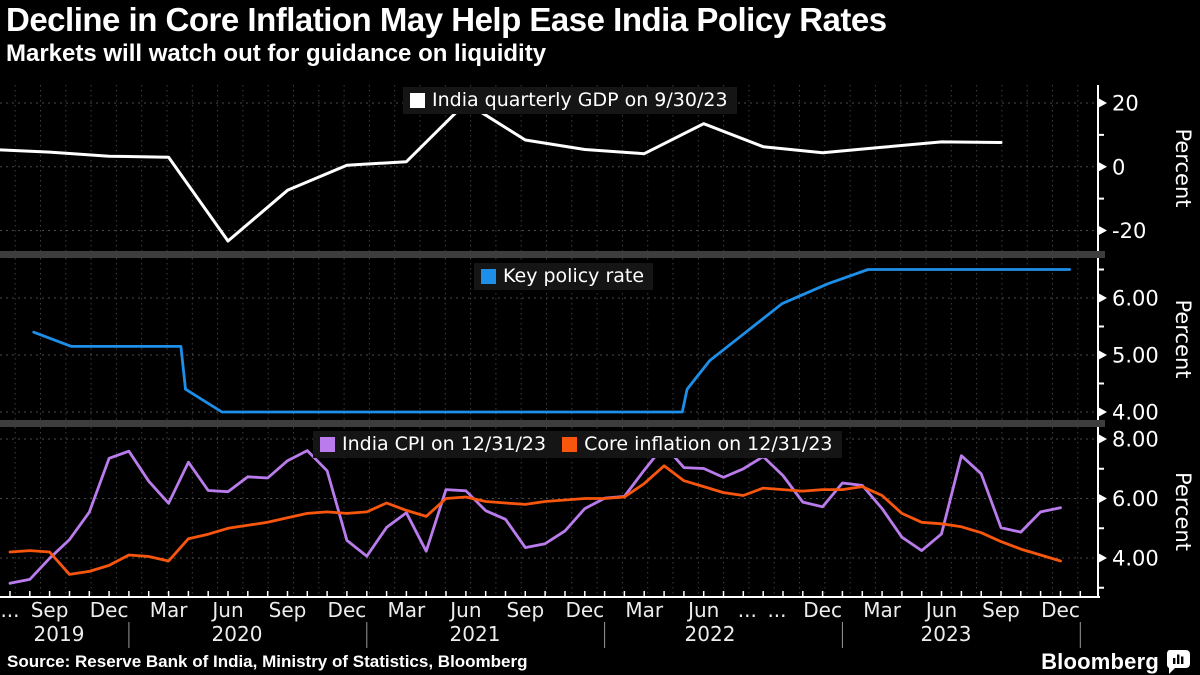 This screenshot has height=675, width=1200. I want to click on svg-text: 2019, so click(59, 634).